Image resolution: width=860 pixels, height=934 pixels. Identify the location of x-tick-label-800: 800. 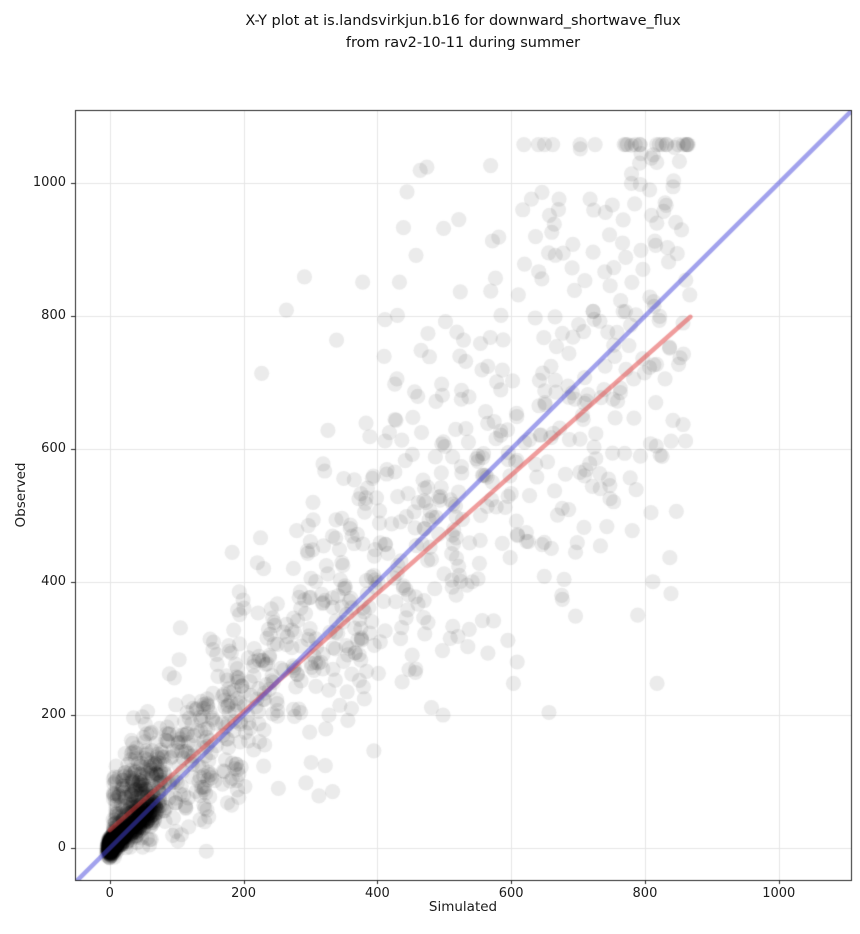
(645, 893).